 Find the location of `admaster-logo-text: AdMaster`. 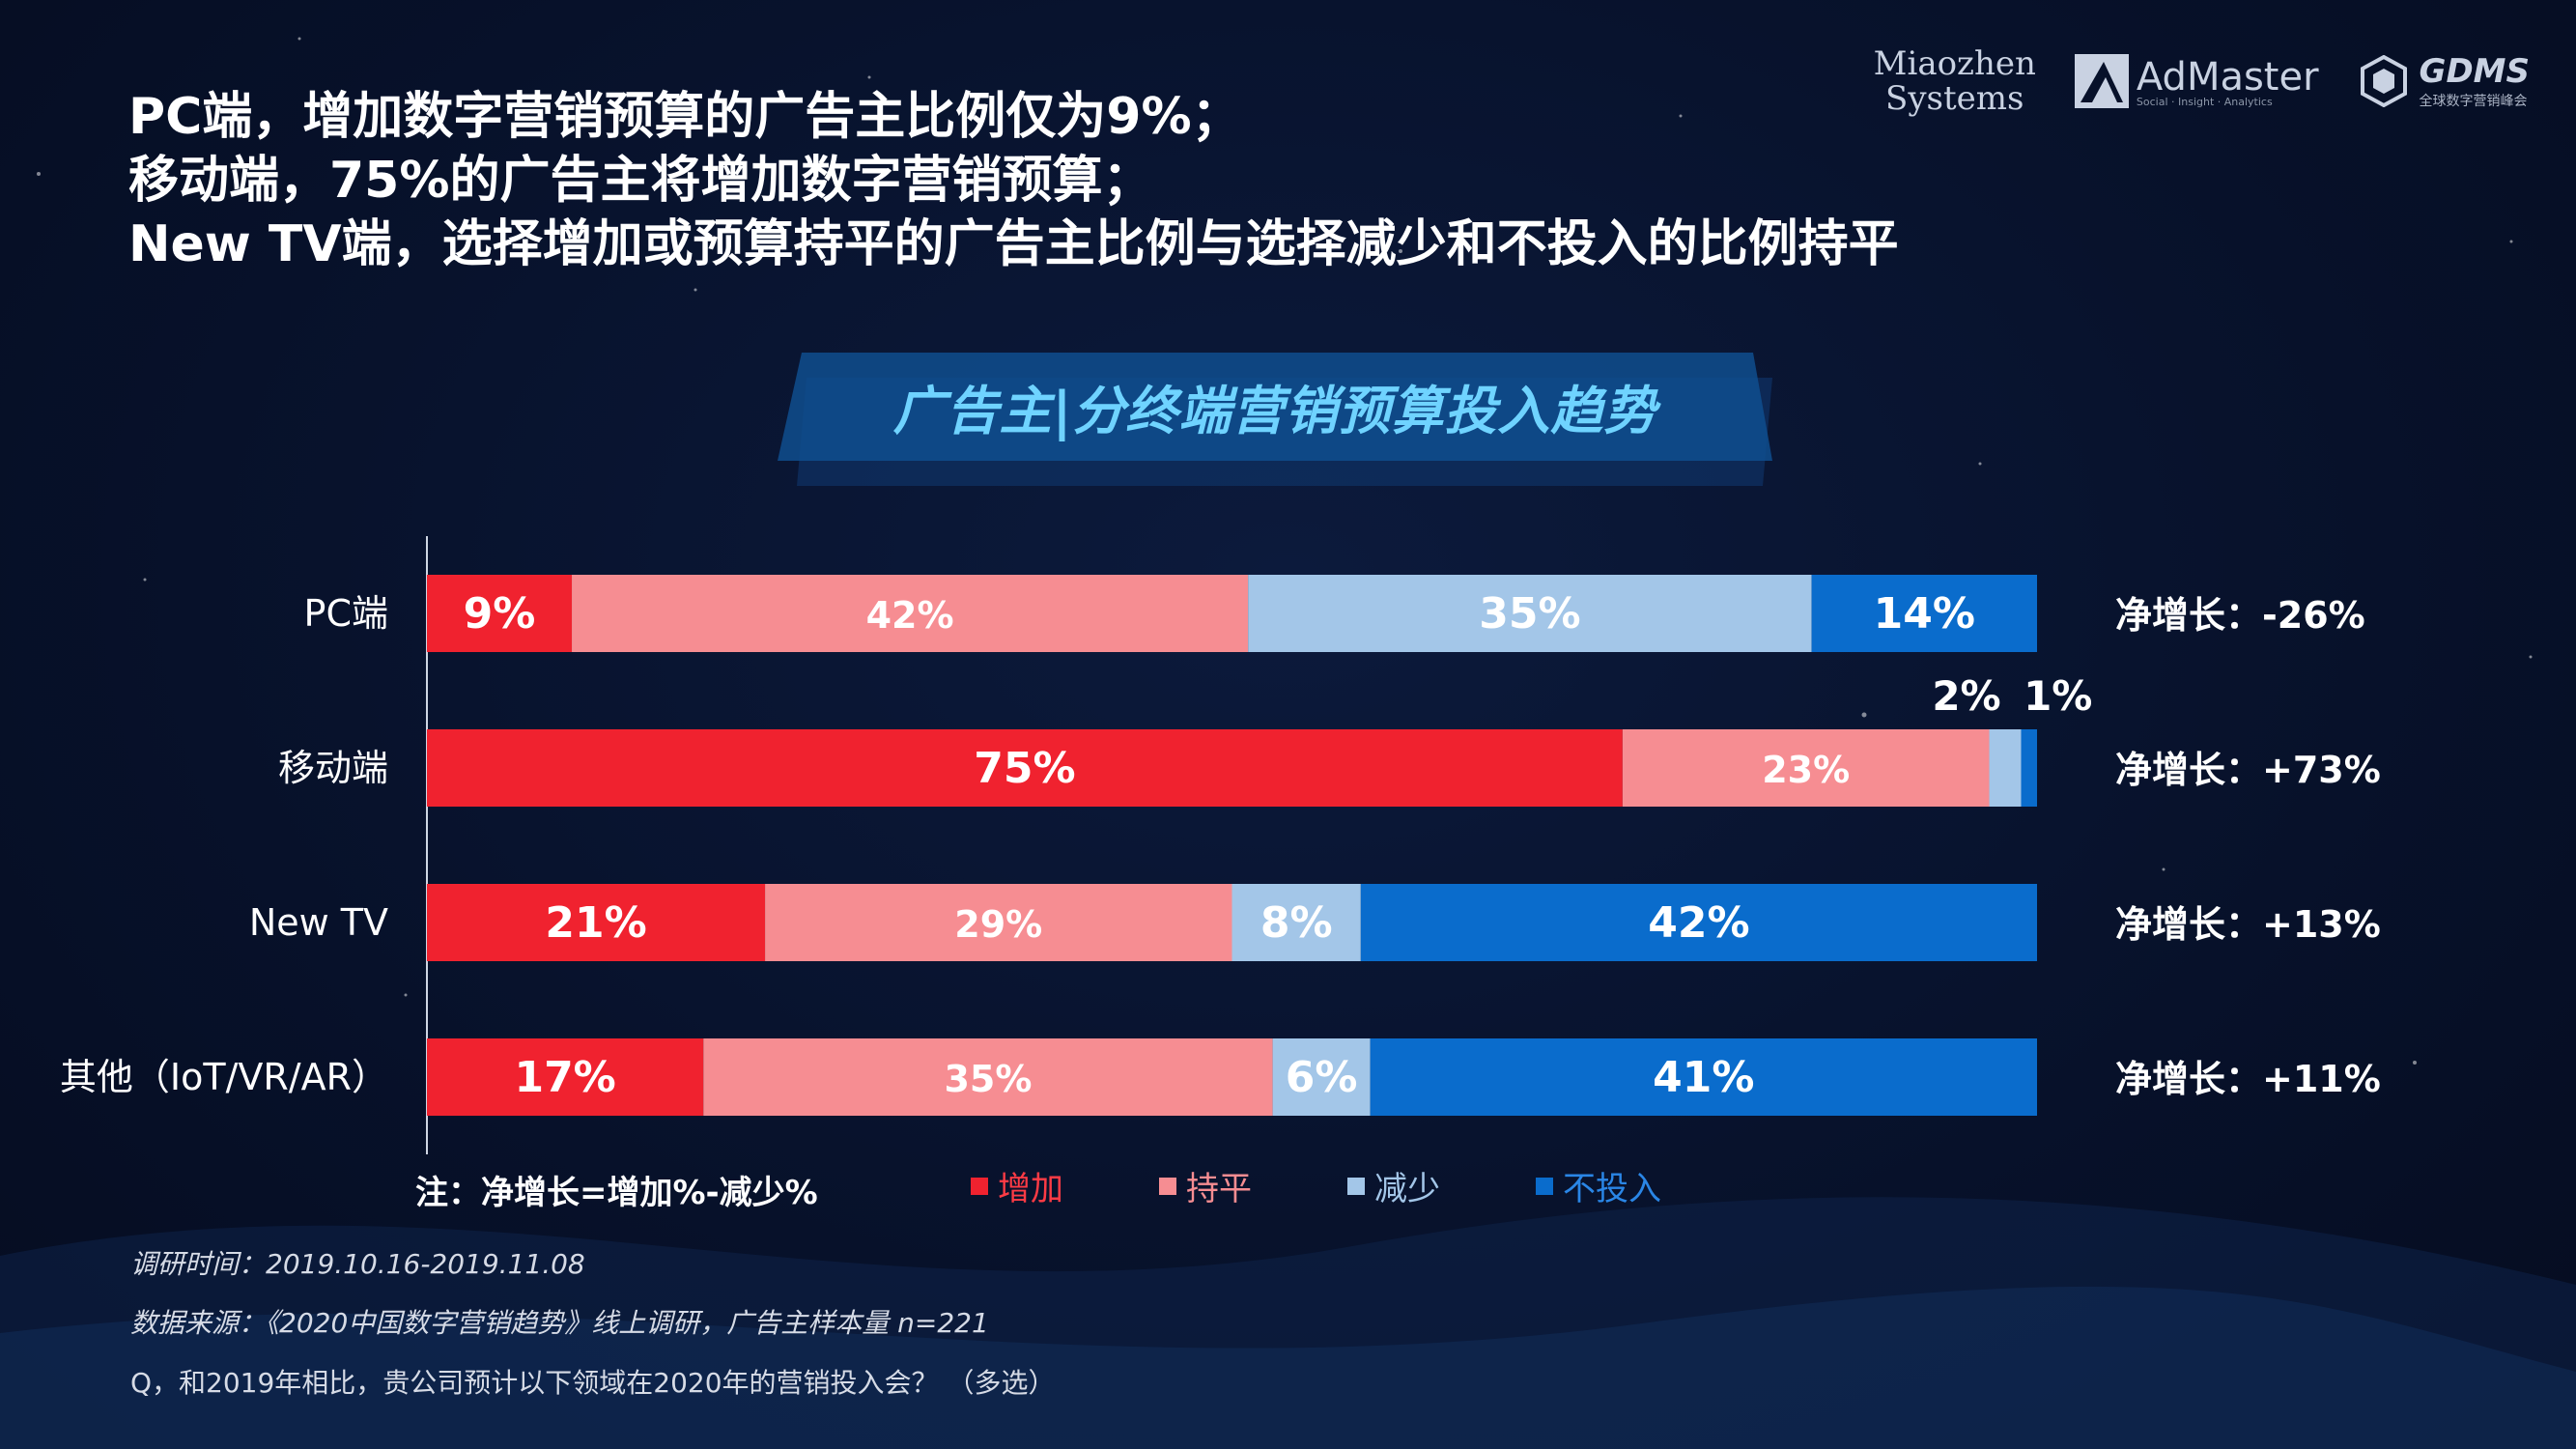

admaster-logo-text: AdMaster is located at coordinates (2227, 76).